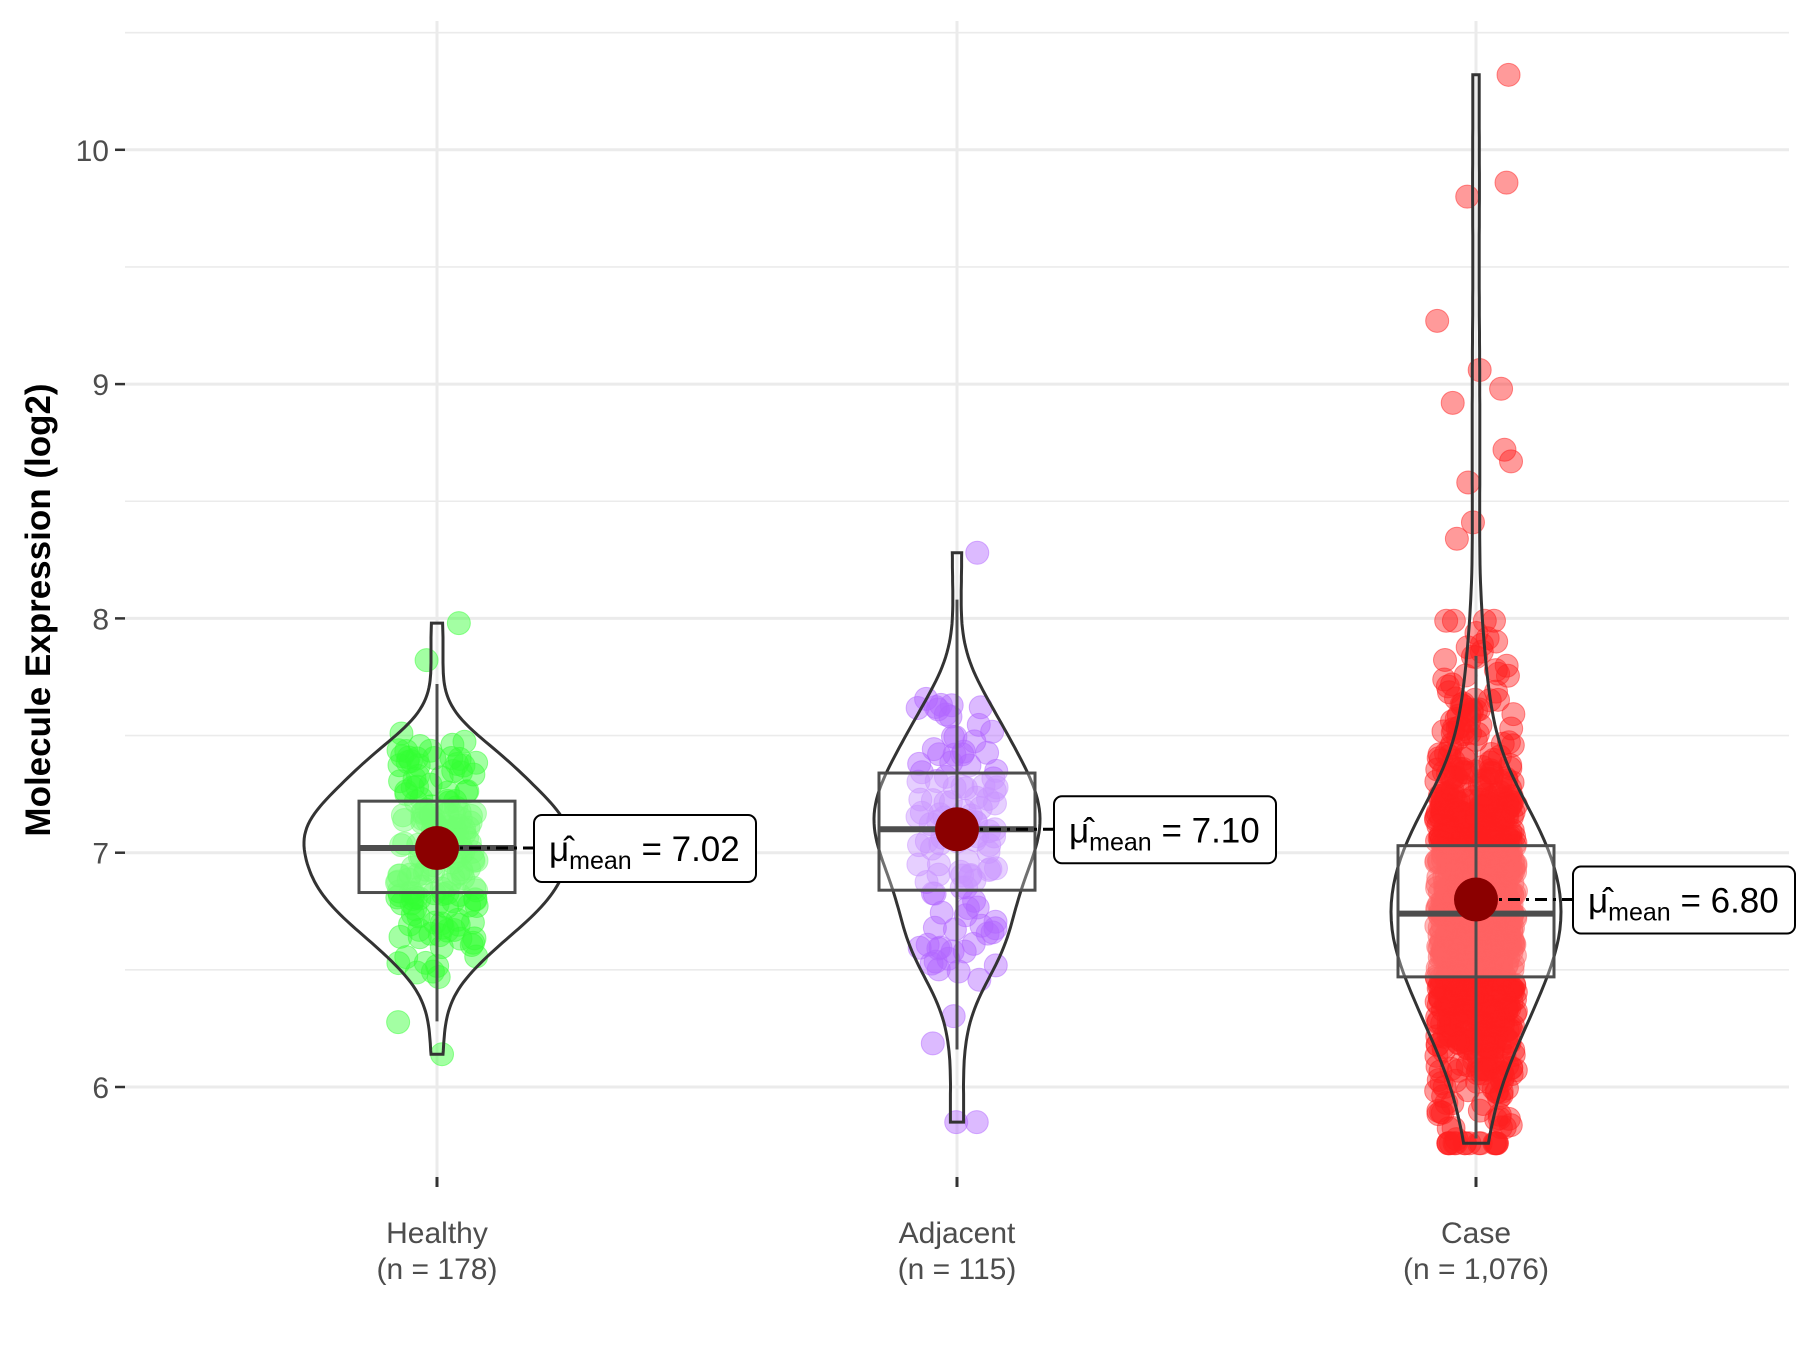 The image size is (1800, 1355). I want to click on mean-label: μ̂mean = 7.02, so click(645, 849).